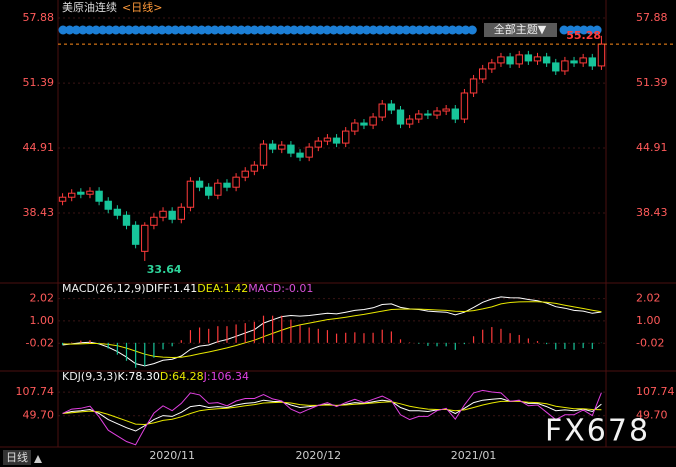 This screenshot has height=467, width=676. What do you see at coordinates (597, 431) in the screenshot?
I see `watermark: FX678` at bounding box center [597, 431].